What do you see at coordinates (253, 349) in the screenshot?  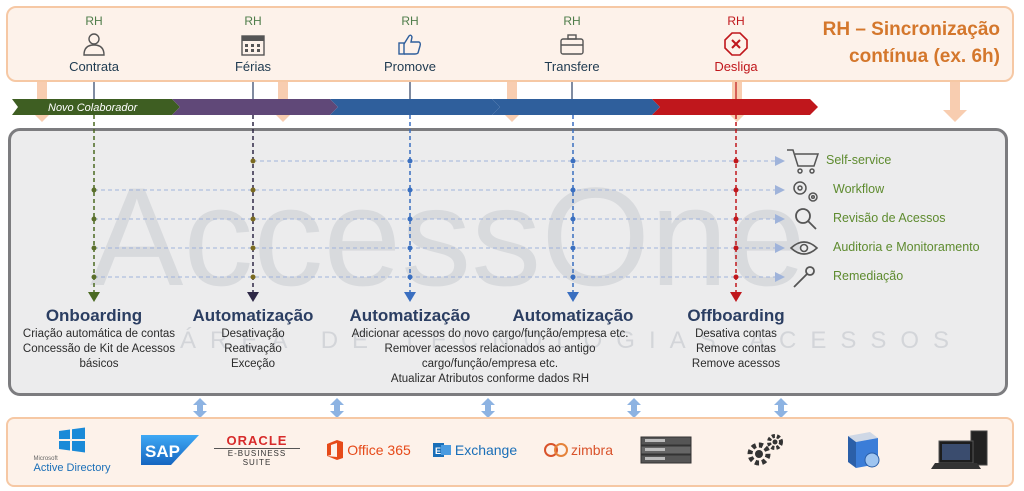 I see `stage-automatizacao-1-desc: Desativação Reativação Exceção` at bounding box center [253, 349].